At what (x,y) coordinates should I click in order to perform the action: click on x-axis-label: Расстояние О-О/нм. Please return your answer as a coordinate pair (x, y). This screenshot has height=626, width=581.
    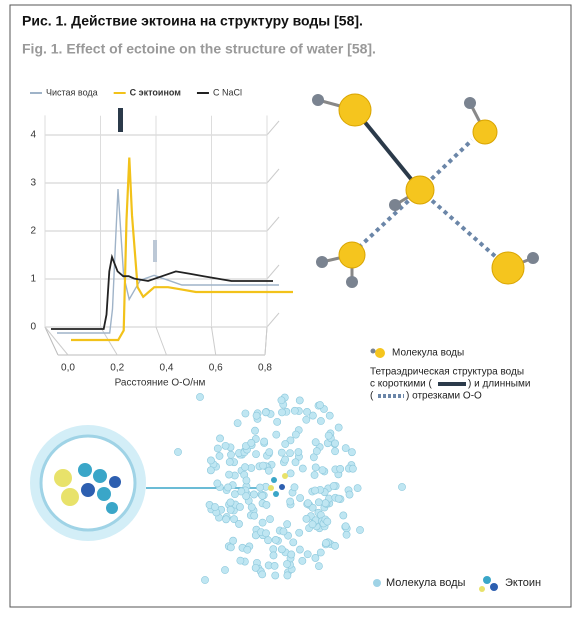
    Looking at the image, I should click on (160, 383).